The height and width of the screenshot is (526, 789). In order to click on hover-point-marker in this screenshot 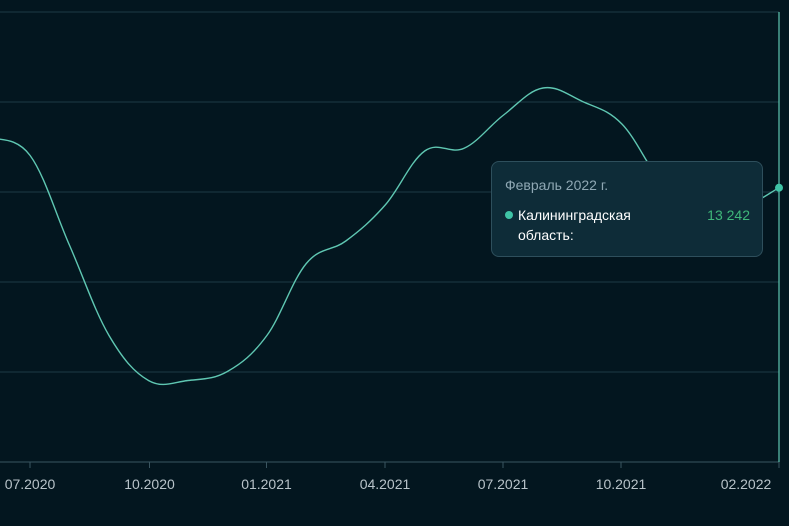, I will do `click(779, 187)`.